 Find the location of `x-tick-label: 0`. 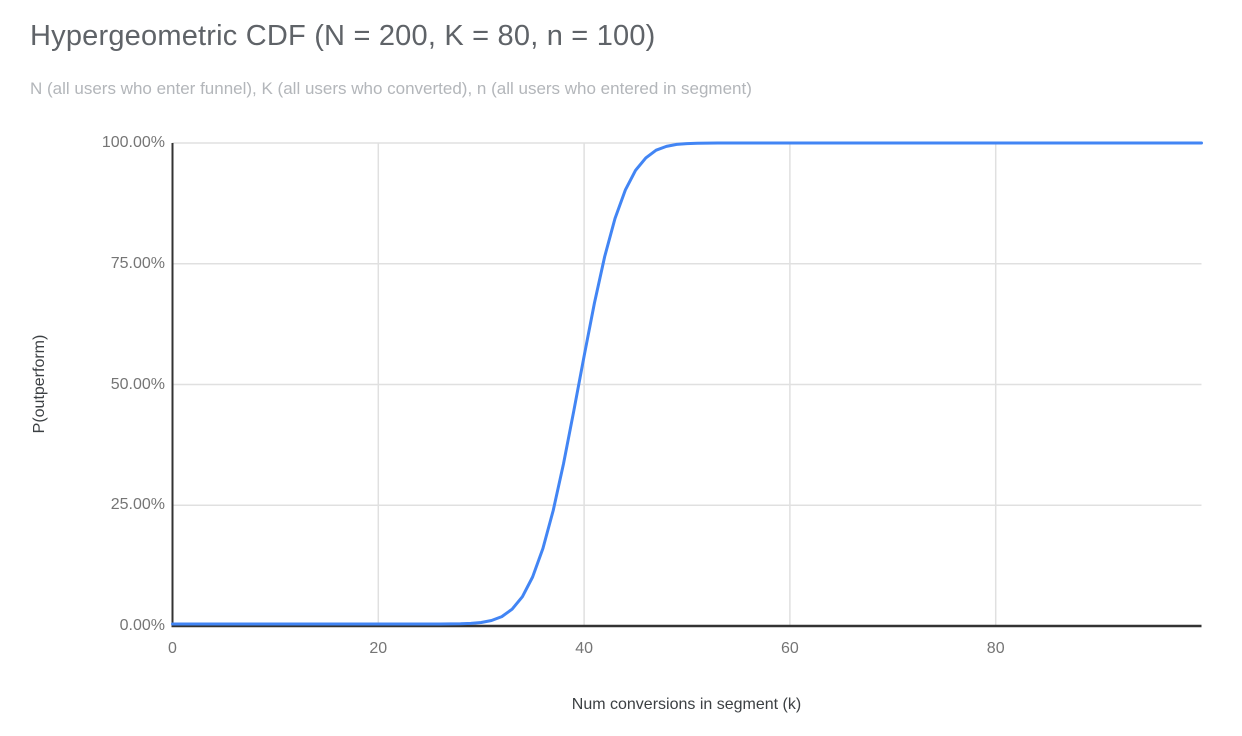

x-tick-label: 0 is located at coordinates (172, 648).